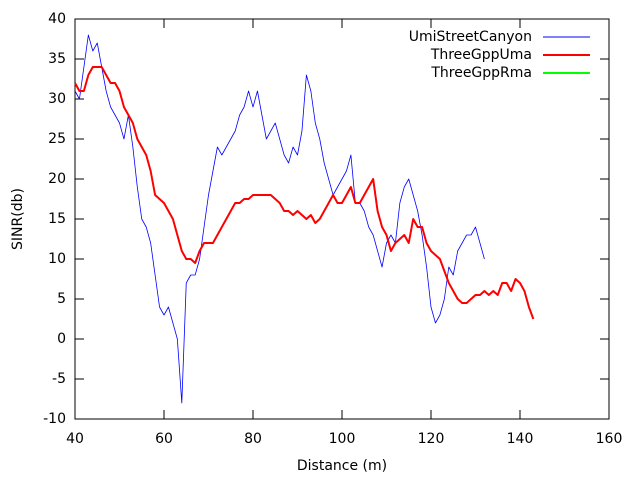 The image size is (640, 484). What do you see at coordinates (57, 59) in the screenshot?
I see `y-tick-label: 35` at bounding box center [57, 59].